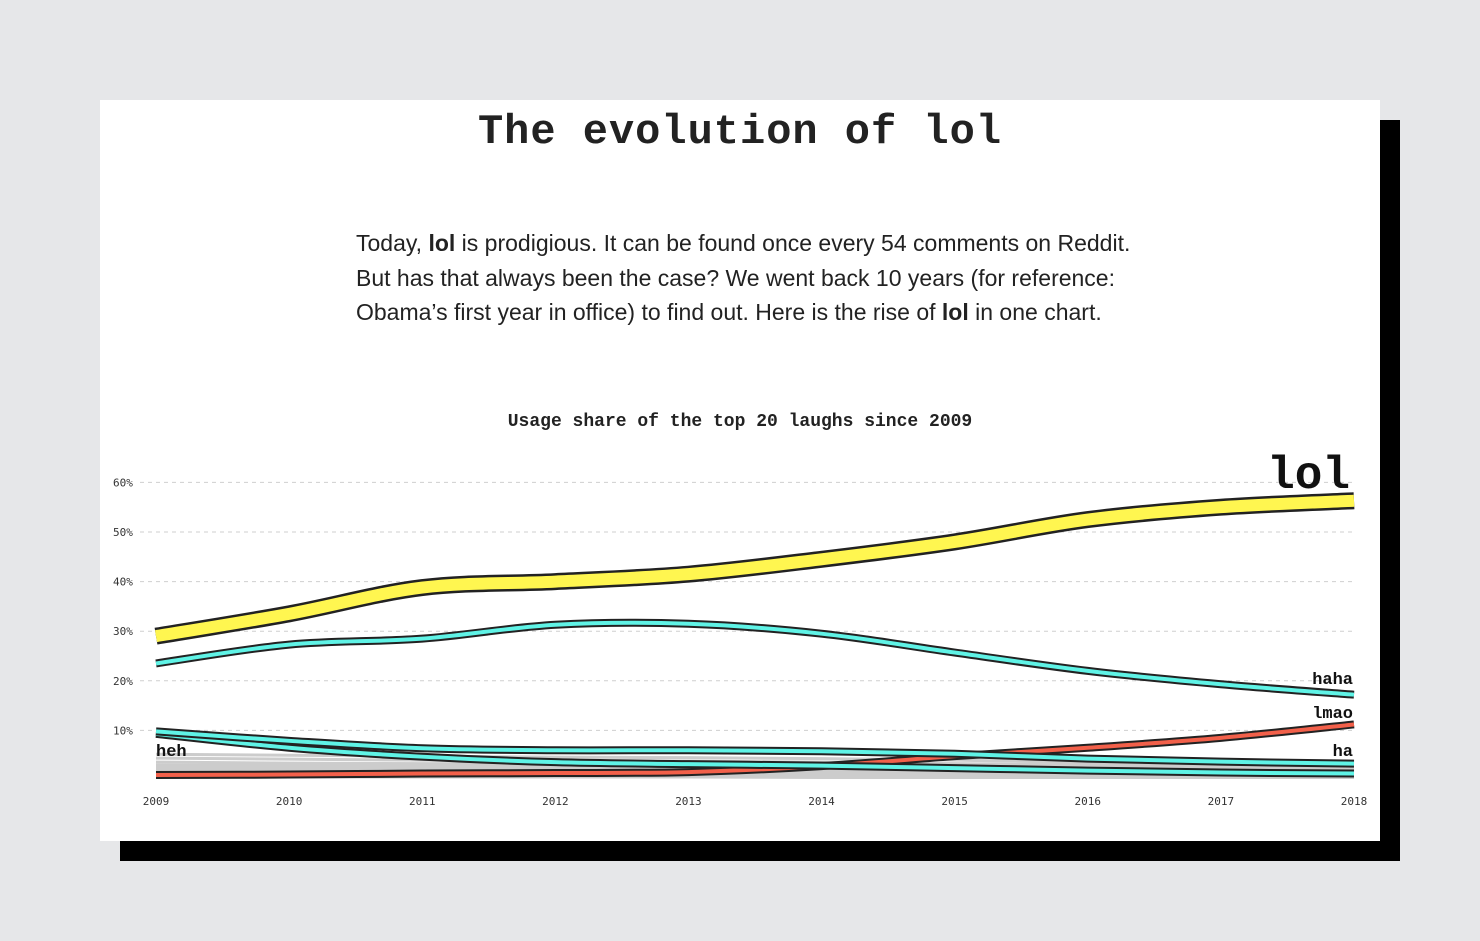 This screenshot has width=1480, height=941. Describe the element at coordinates (123, 681) in the screenshot. I see `y-tick-label: 20%` at that location.